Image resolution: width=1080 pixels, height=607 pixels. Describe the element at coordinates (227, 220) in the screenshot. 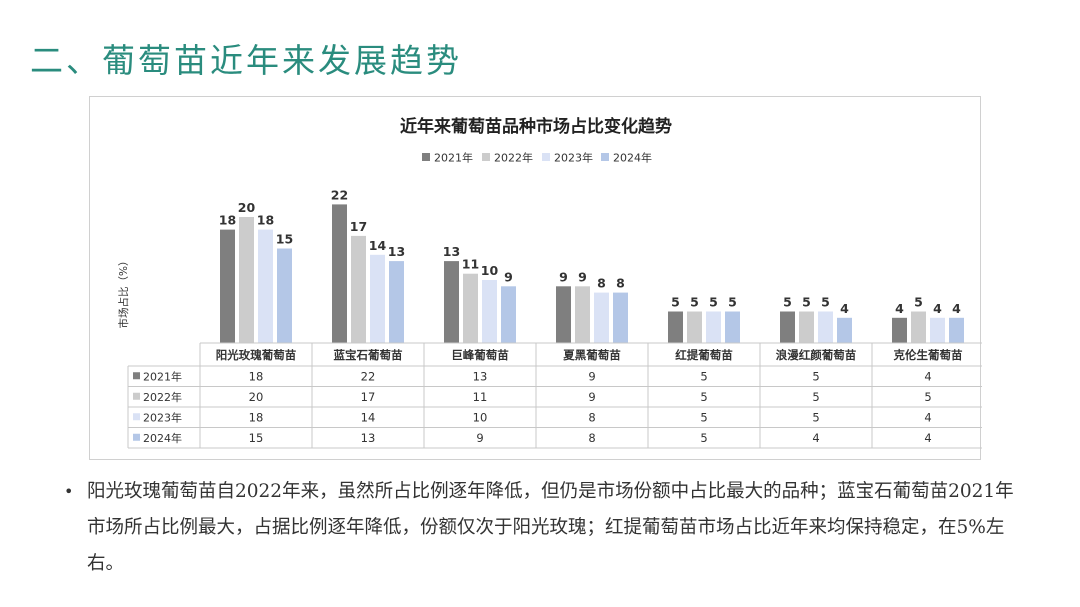

I see `bar-value-label: 18` at that location.